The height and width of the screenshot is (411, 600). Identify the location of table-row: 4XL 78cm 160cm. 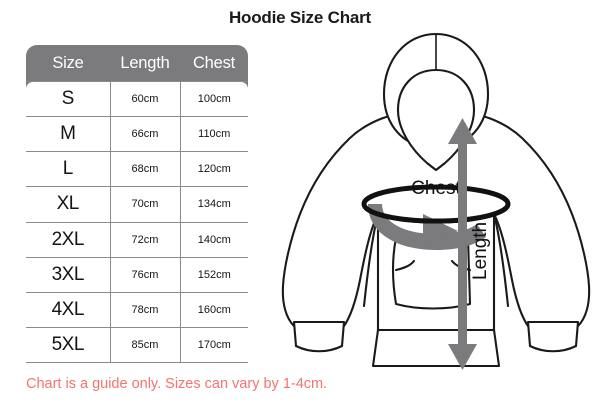
(137, 309).